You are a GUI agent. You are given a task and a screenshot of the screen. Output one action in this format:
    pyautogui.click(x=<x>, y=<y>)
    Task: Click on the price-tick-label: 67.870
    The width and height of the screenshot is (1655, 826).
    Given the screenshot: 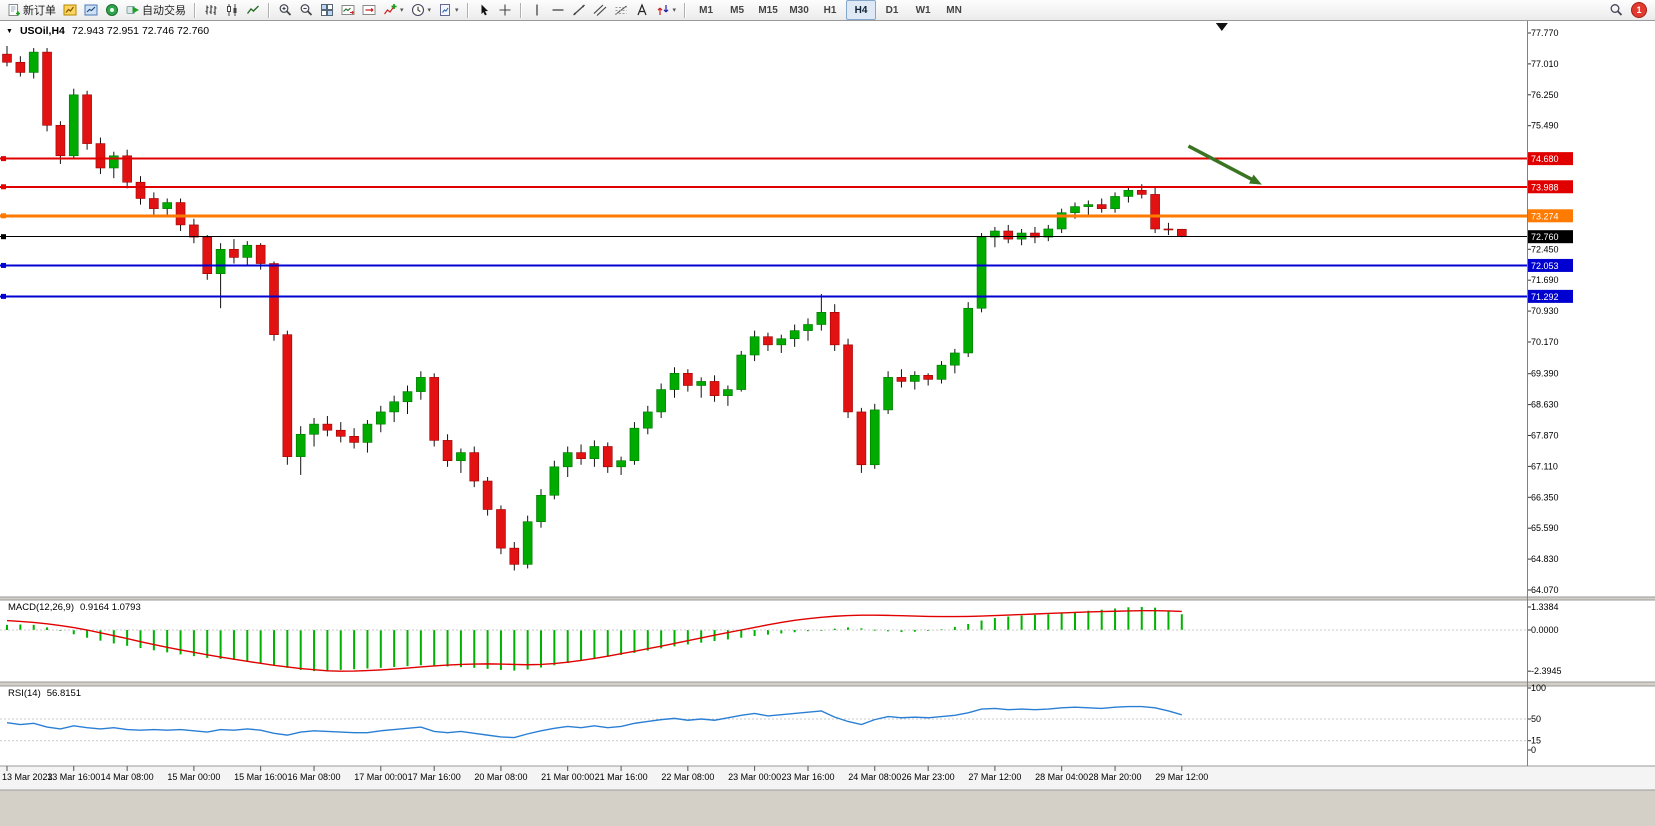 What is the action you would take?
    pyautogui.click(x=1545, y=436)
    